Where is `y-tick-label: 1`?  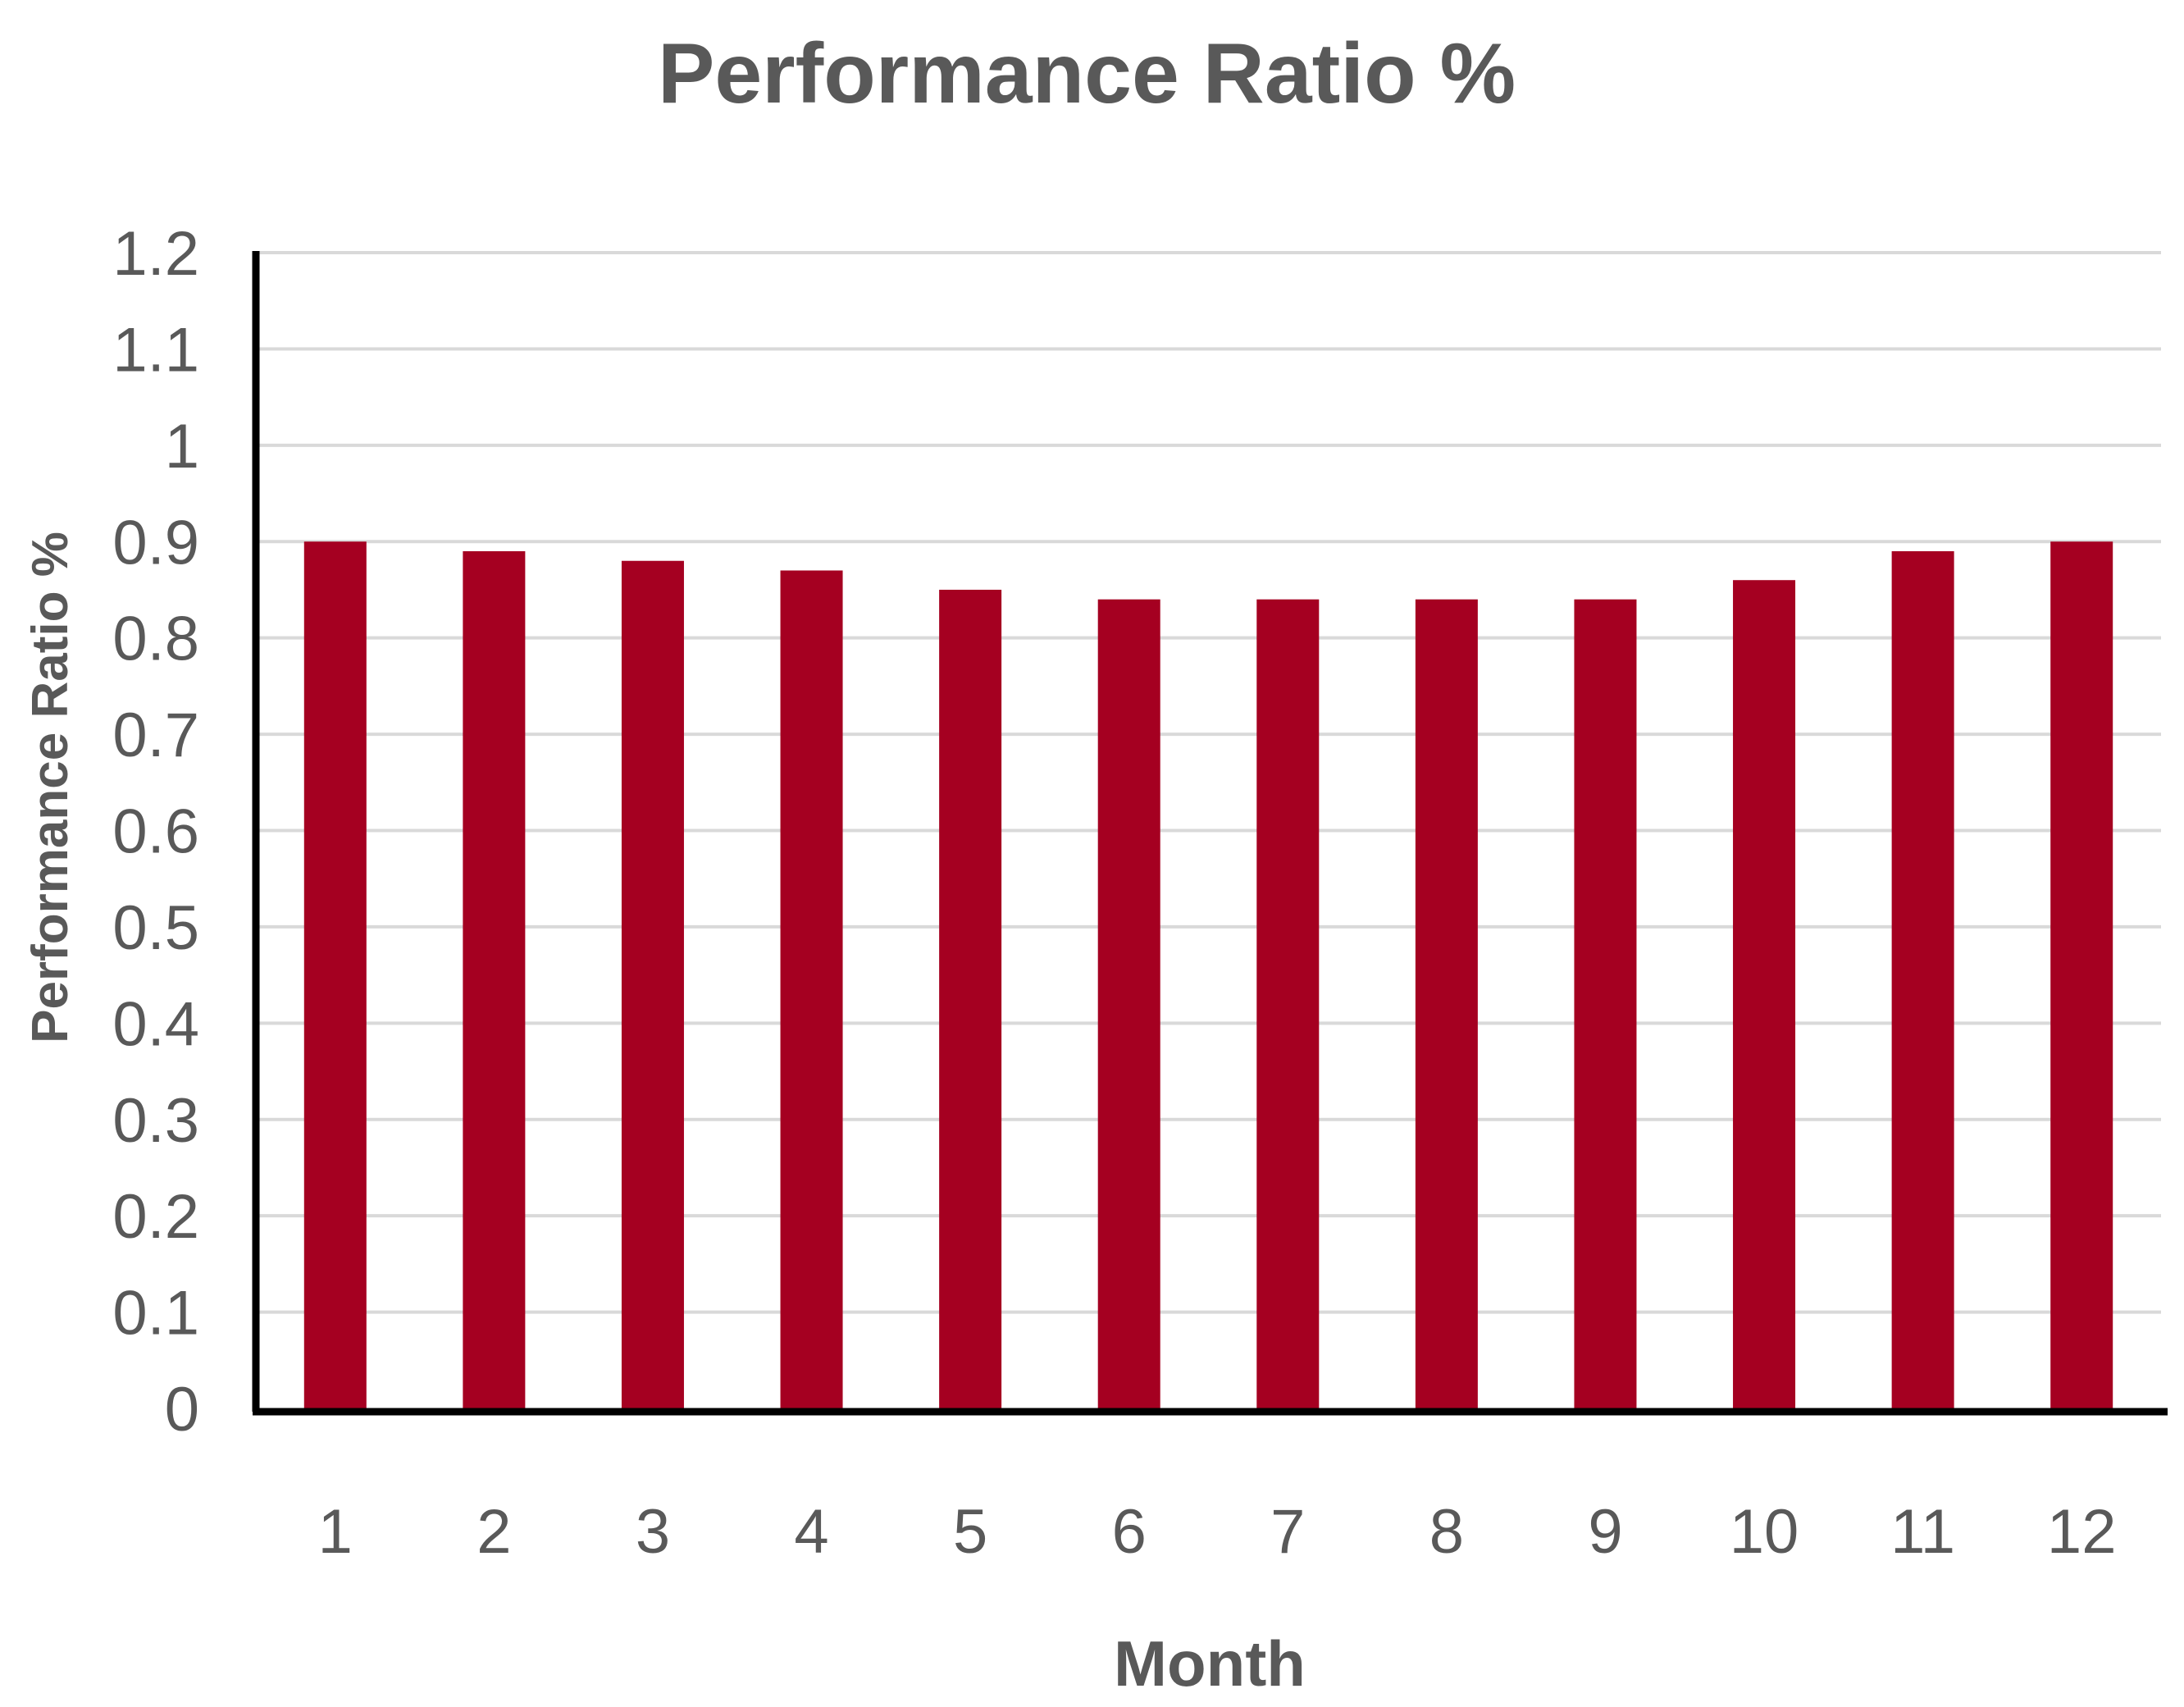 y-tick-label: 1 is located at coordinates (182, 447).